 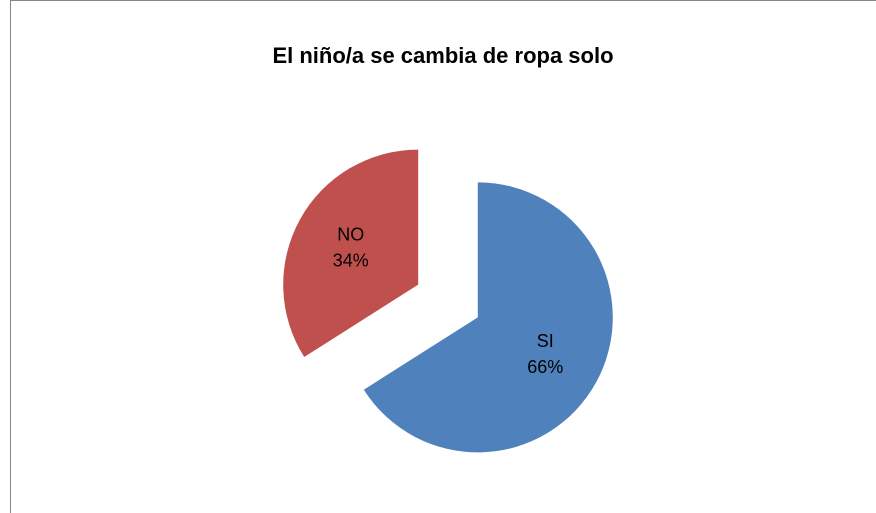 I want to click on slice-value-label: 66%, so click(x=545, y=367).